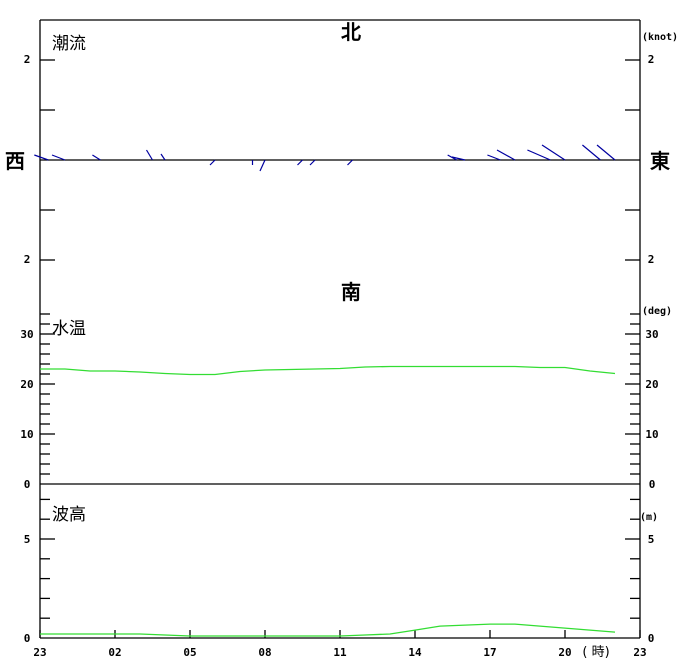 The width and height of the screenshot is (680, 660). Describe the element at coordinates (351, 292) in the screenshot. I see `south-label: 南` at that location.